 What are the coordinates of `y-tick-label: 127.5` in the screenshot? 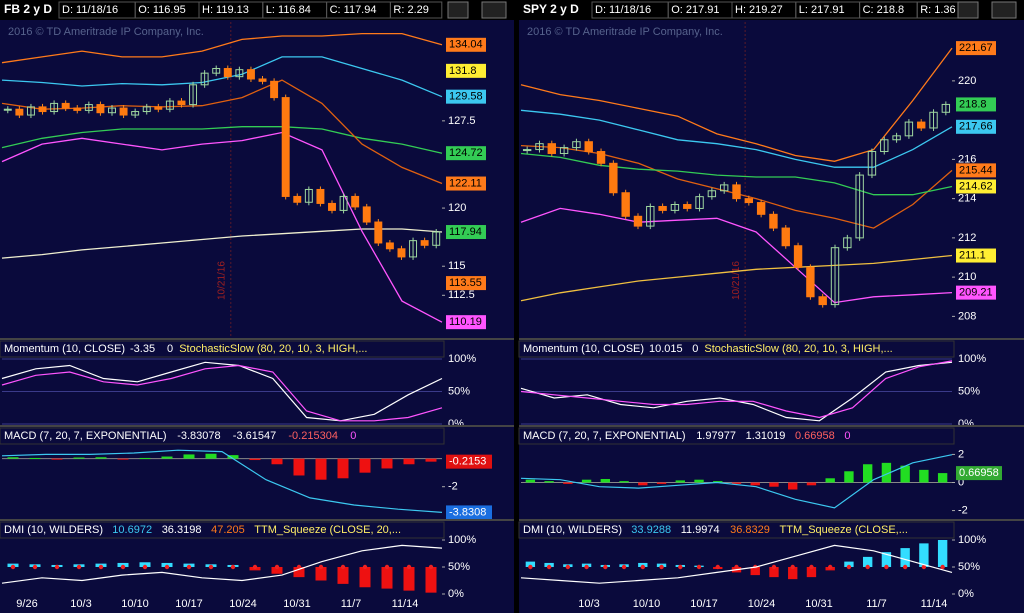 It's located at (462, 121).